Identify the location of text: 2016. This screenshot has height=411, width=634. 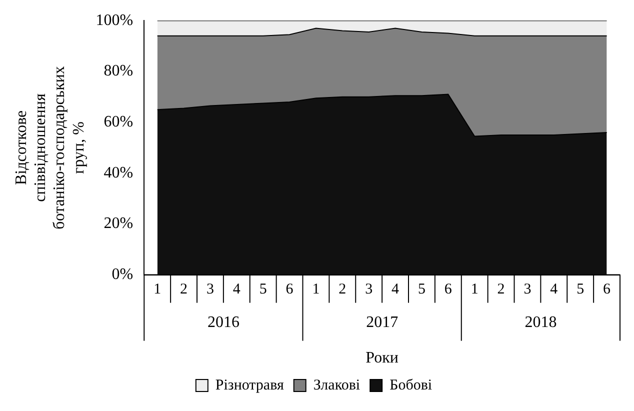
(223, 323).